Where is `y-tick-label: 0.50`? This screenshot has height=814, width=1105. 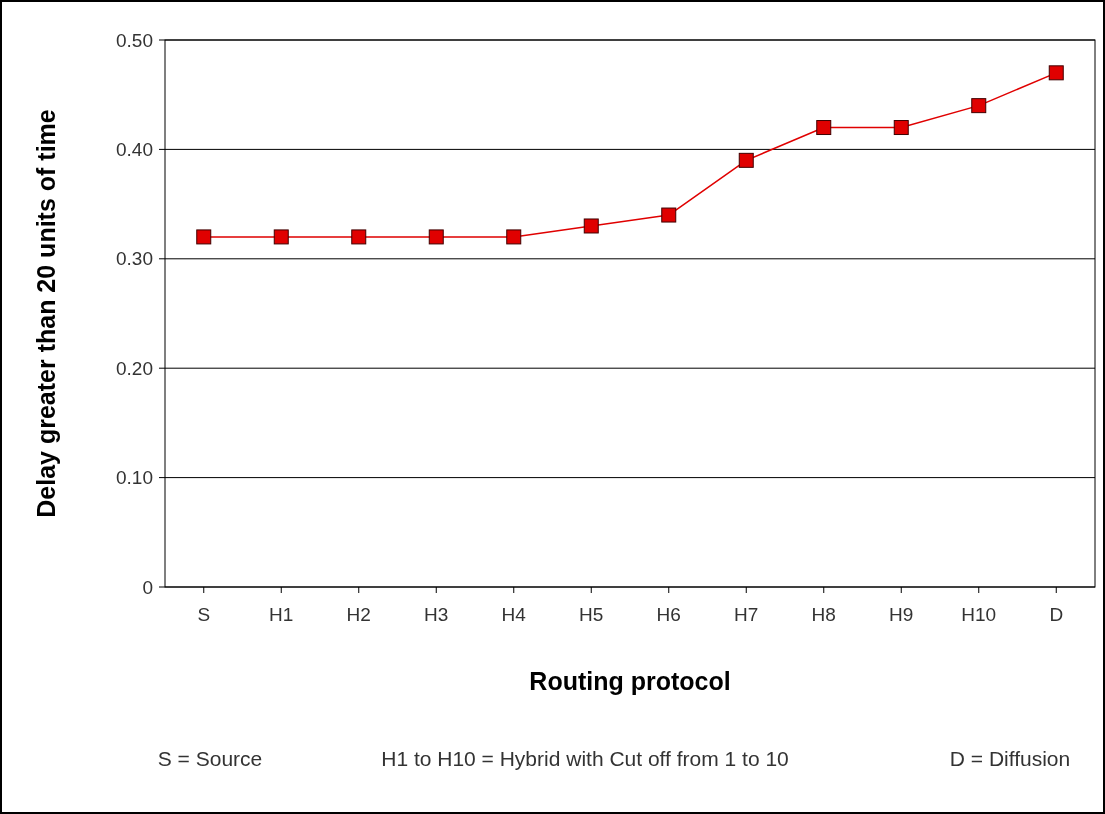
y-tick-label: 0.50 is located at coordinates (134, 40).